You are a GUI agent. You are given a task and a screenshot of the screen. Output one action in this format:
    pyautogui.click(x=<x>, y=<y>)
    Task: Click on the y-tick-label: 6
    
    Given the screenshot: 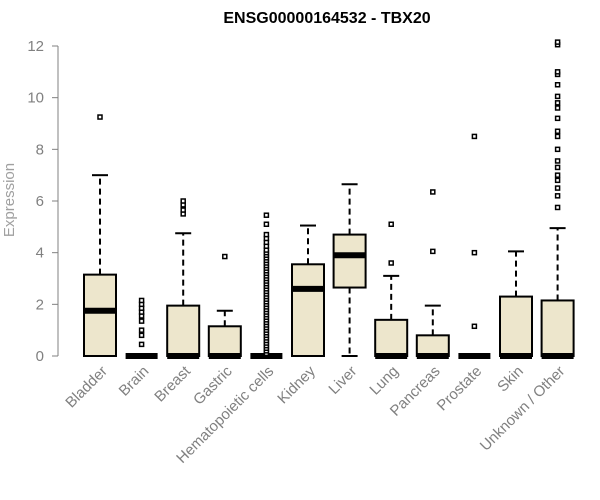 What is the action you would take?
    pyautogui.click(x=40, y=201)
    